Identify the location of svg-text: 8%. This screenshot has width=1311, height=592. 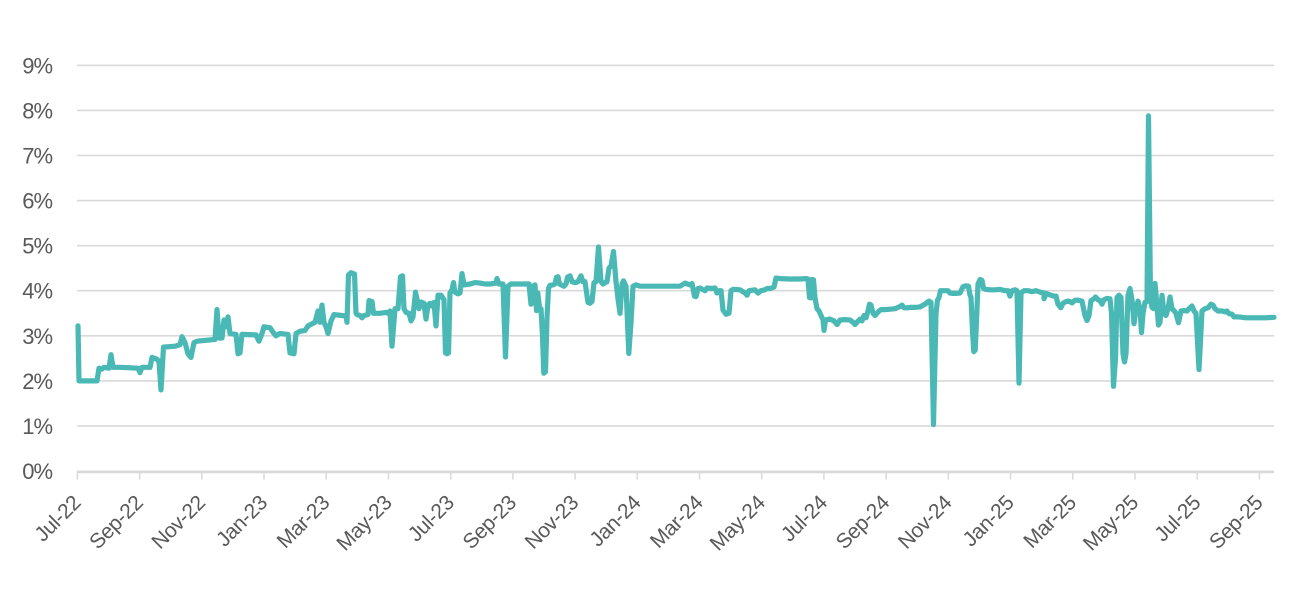
(37, 110).